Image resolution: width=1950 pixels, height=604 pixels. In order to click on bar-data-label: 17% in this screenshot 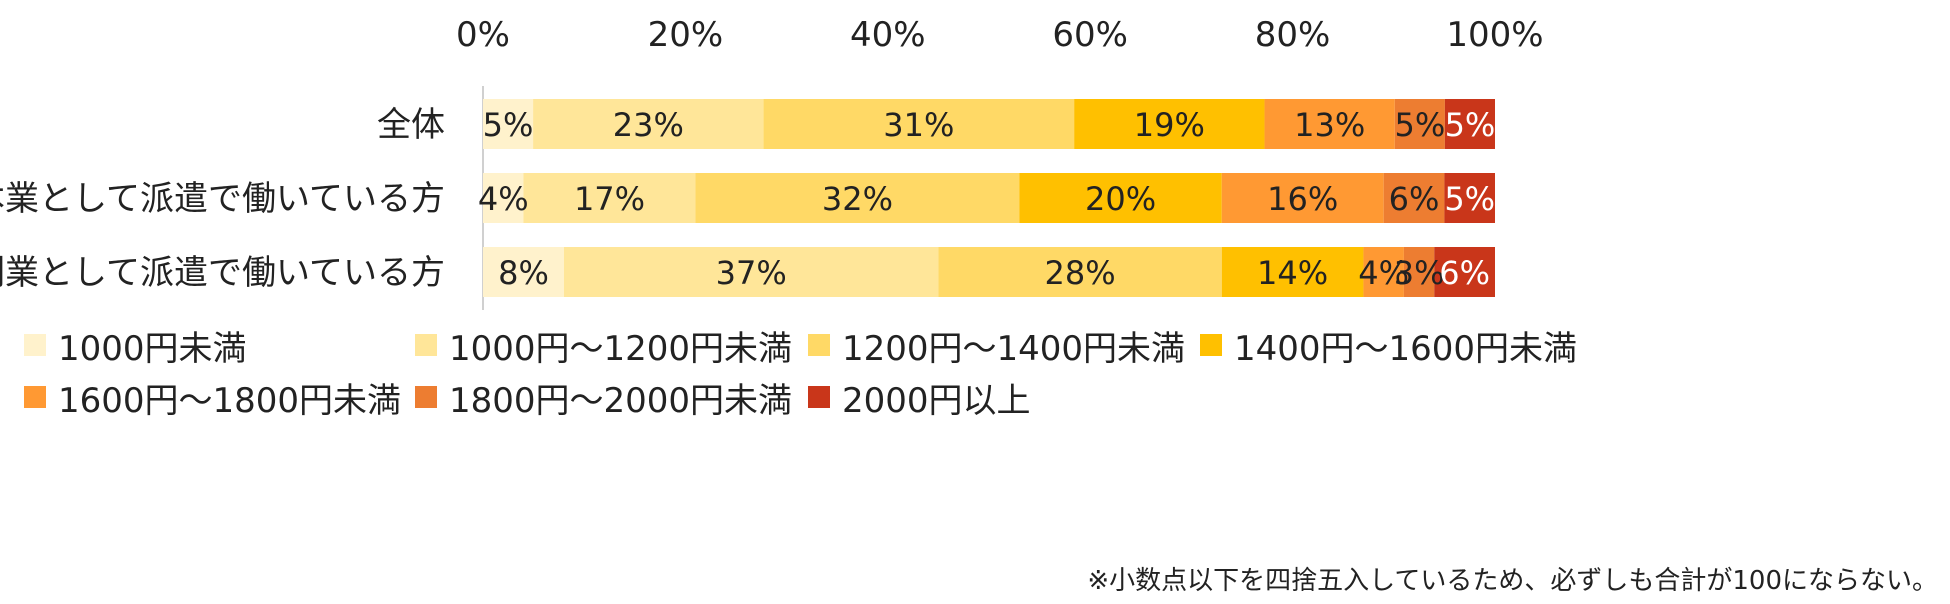, I will do `click(609, 199)`.